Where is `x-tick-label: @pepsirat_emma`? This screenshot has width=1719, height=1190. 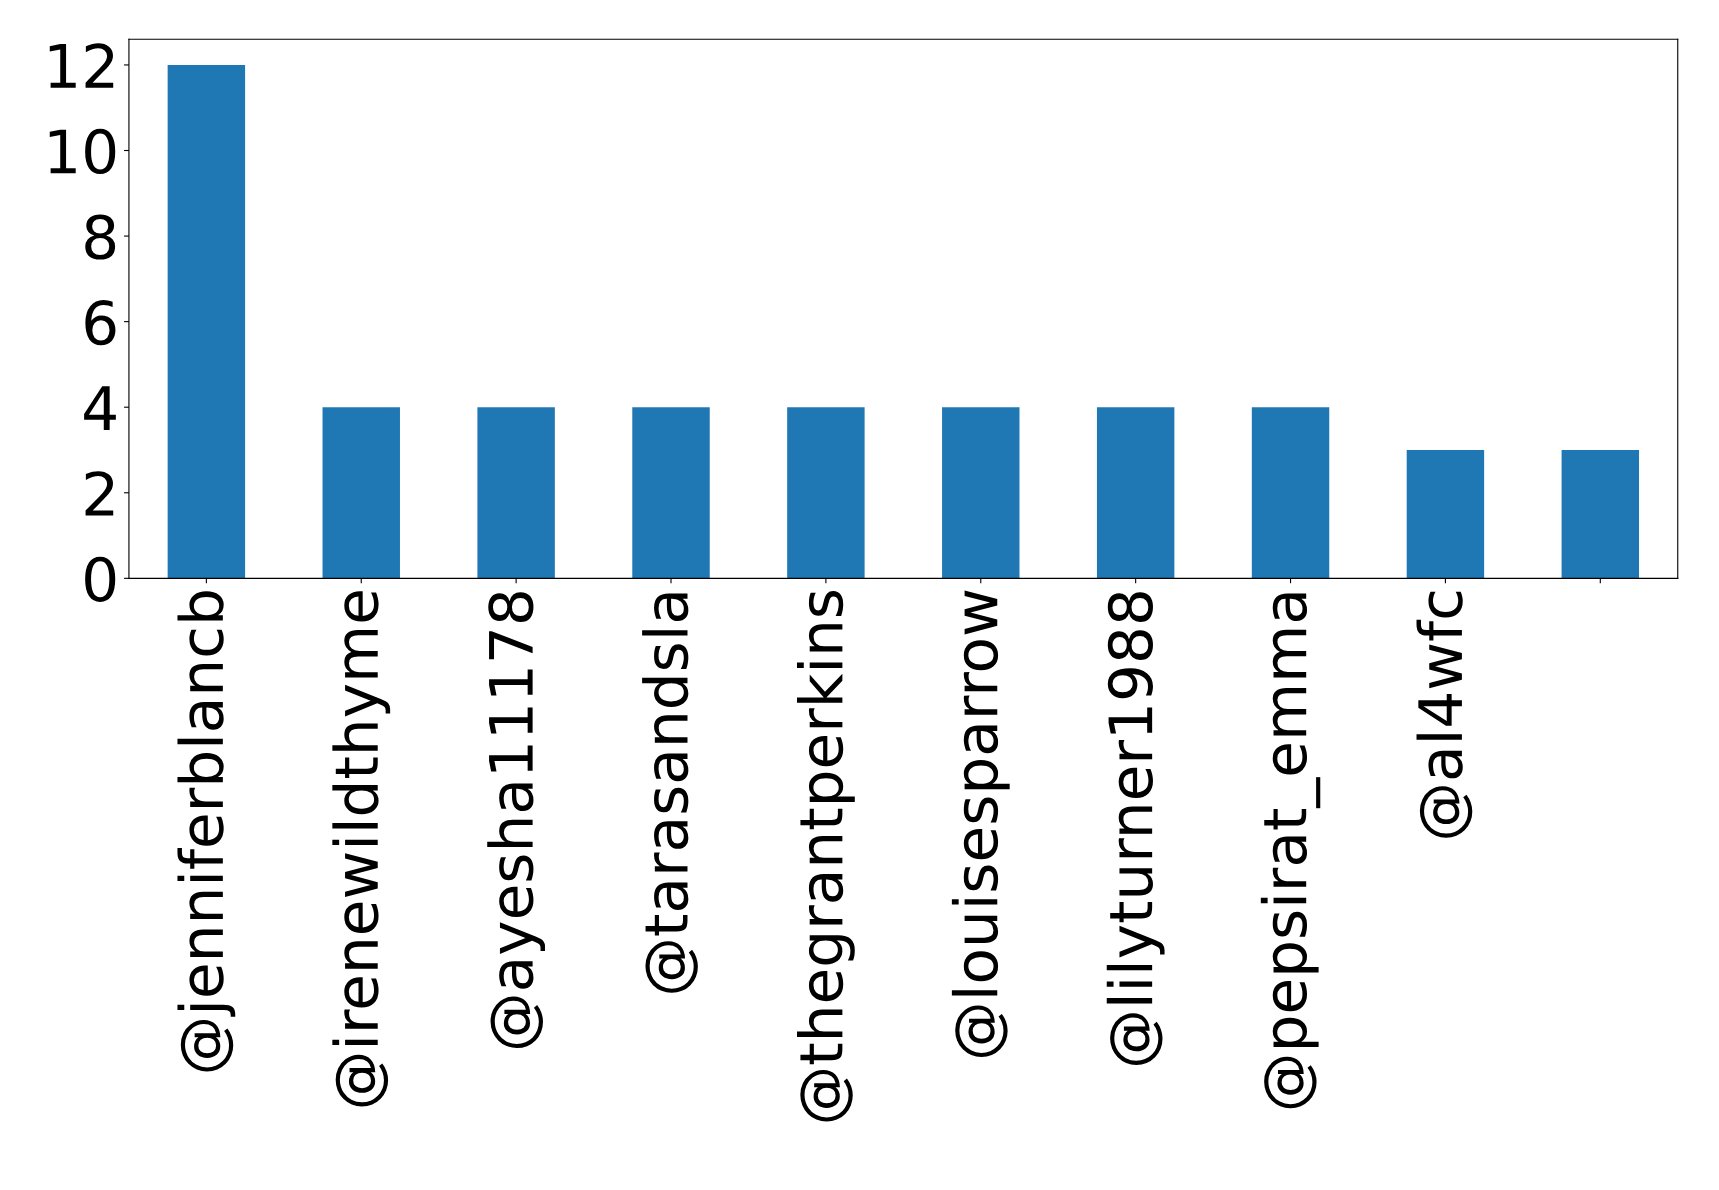
x-tick-label: @pepsirat_emma is located at coordinates (1290, 851).